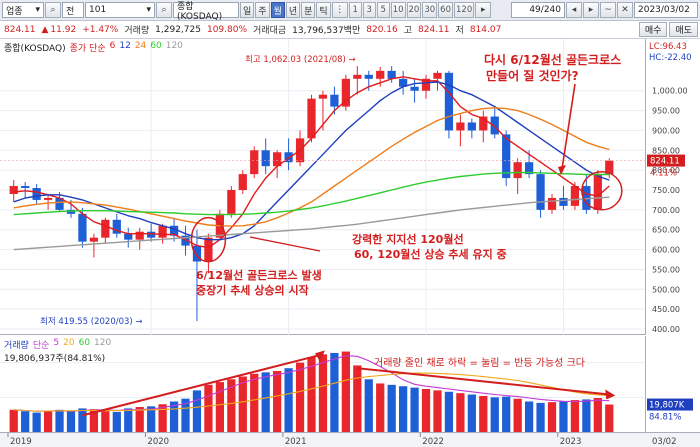 This screenshot has width=700, height=447. Describe the element at coordinates (683, 29) in the screenshot. I see `sell-button: 매도` at that location.